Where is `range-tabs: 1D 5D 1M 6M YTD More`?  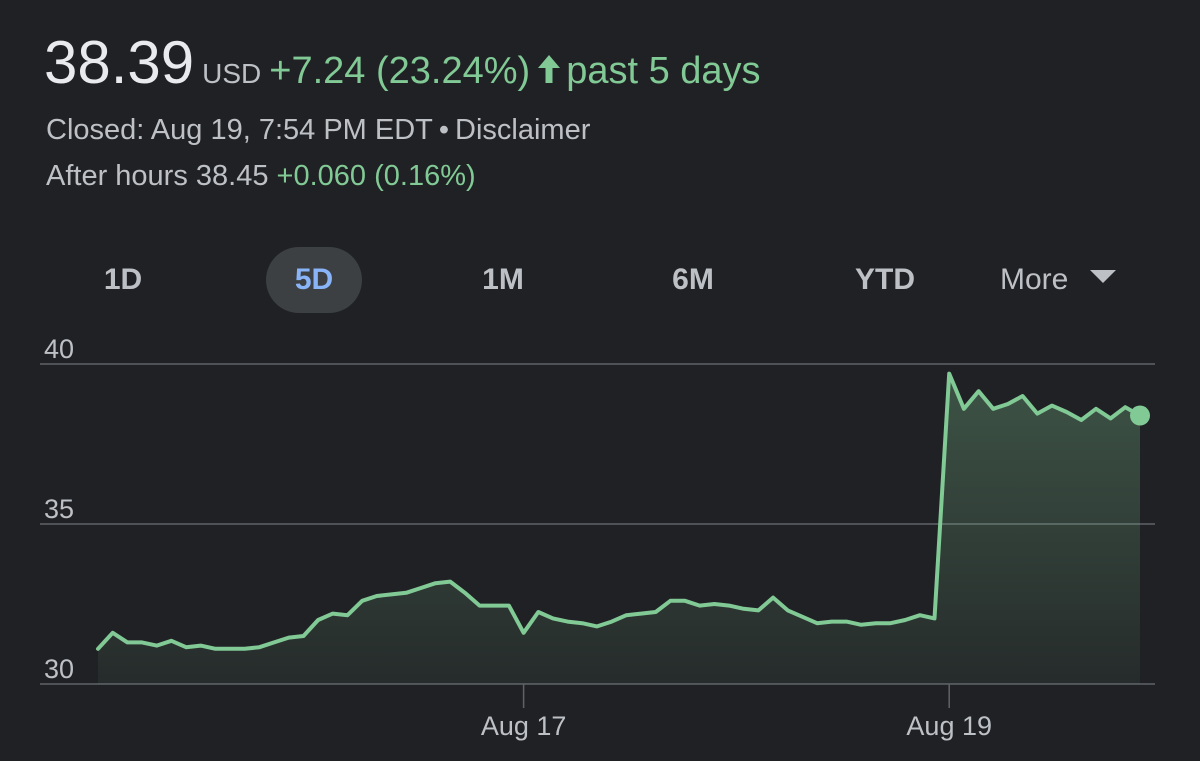 range-tabs: 1D 5D 1M 6M YTD More is located at coordinates (600, 280).